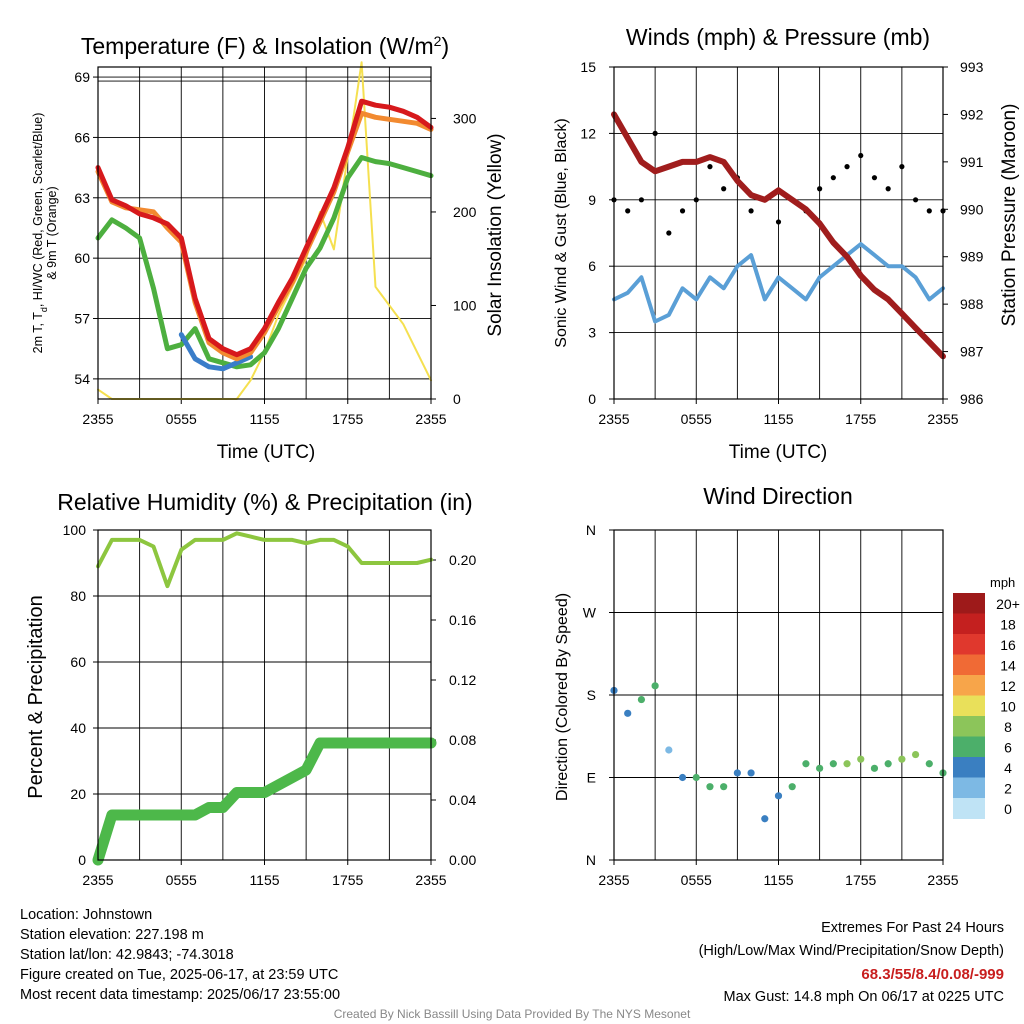  I want to click on y-tick-label: W, so click(590, 613).